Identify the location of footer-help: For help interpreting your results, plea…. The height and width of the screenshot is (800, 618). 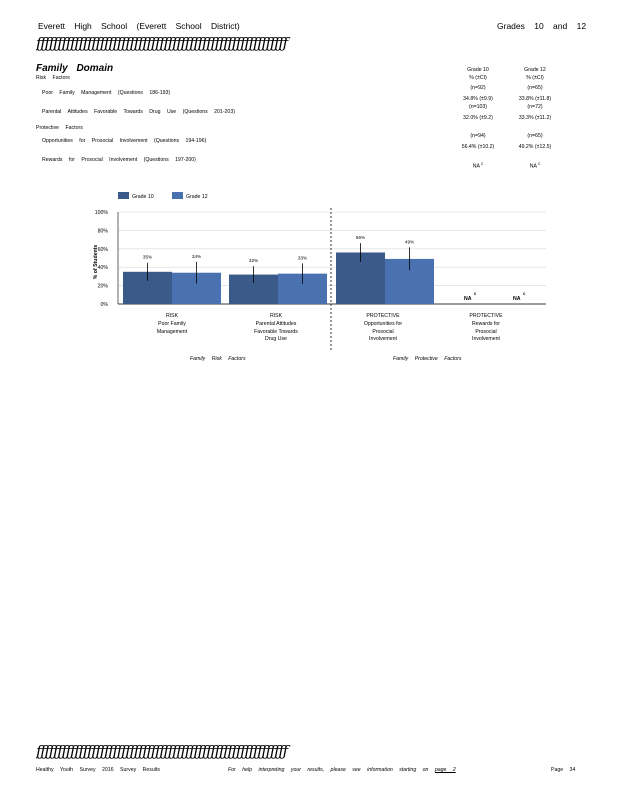
(342, 770).